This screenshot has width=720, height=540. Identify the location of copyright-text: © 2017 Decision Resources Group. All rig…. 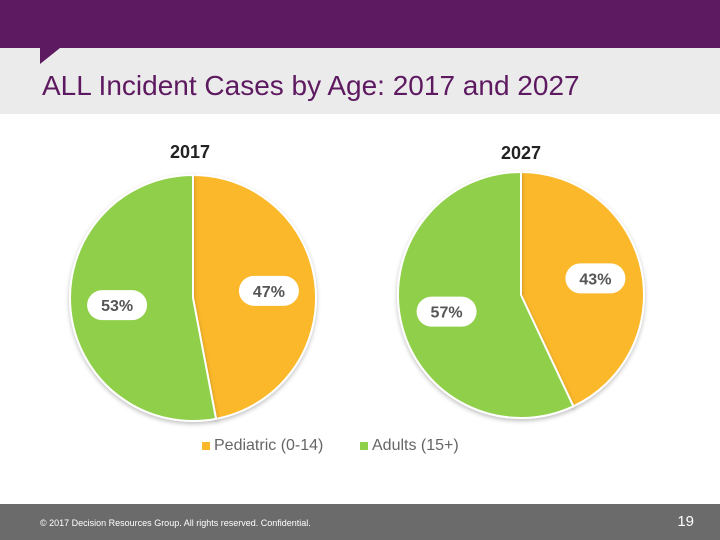
(175, 523).